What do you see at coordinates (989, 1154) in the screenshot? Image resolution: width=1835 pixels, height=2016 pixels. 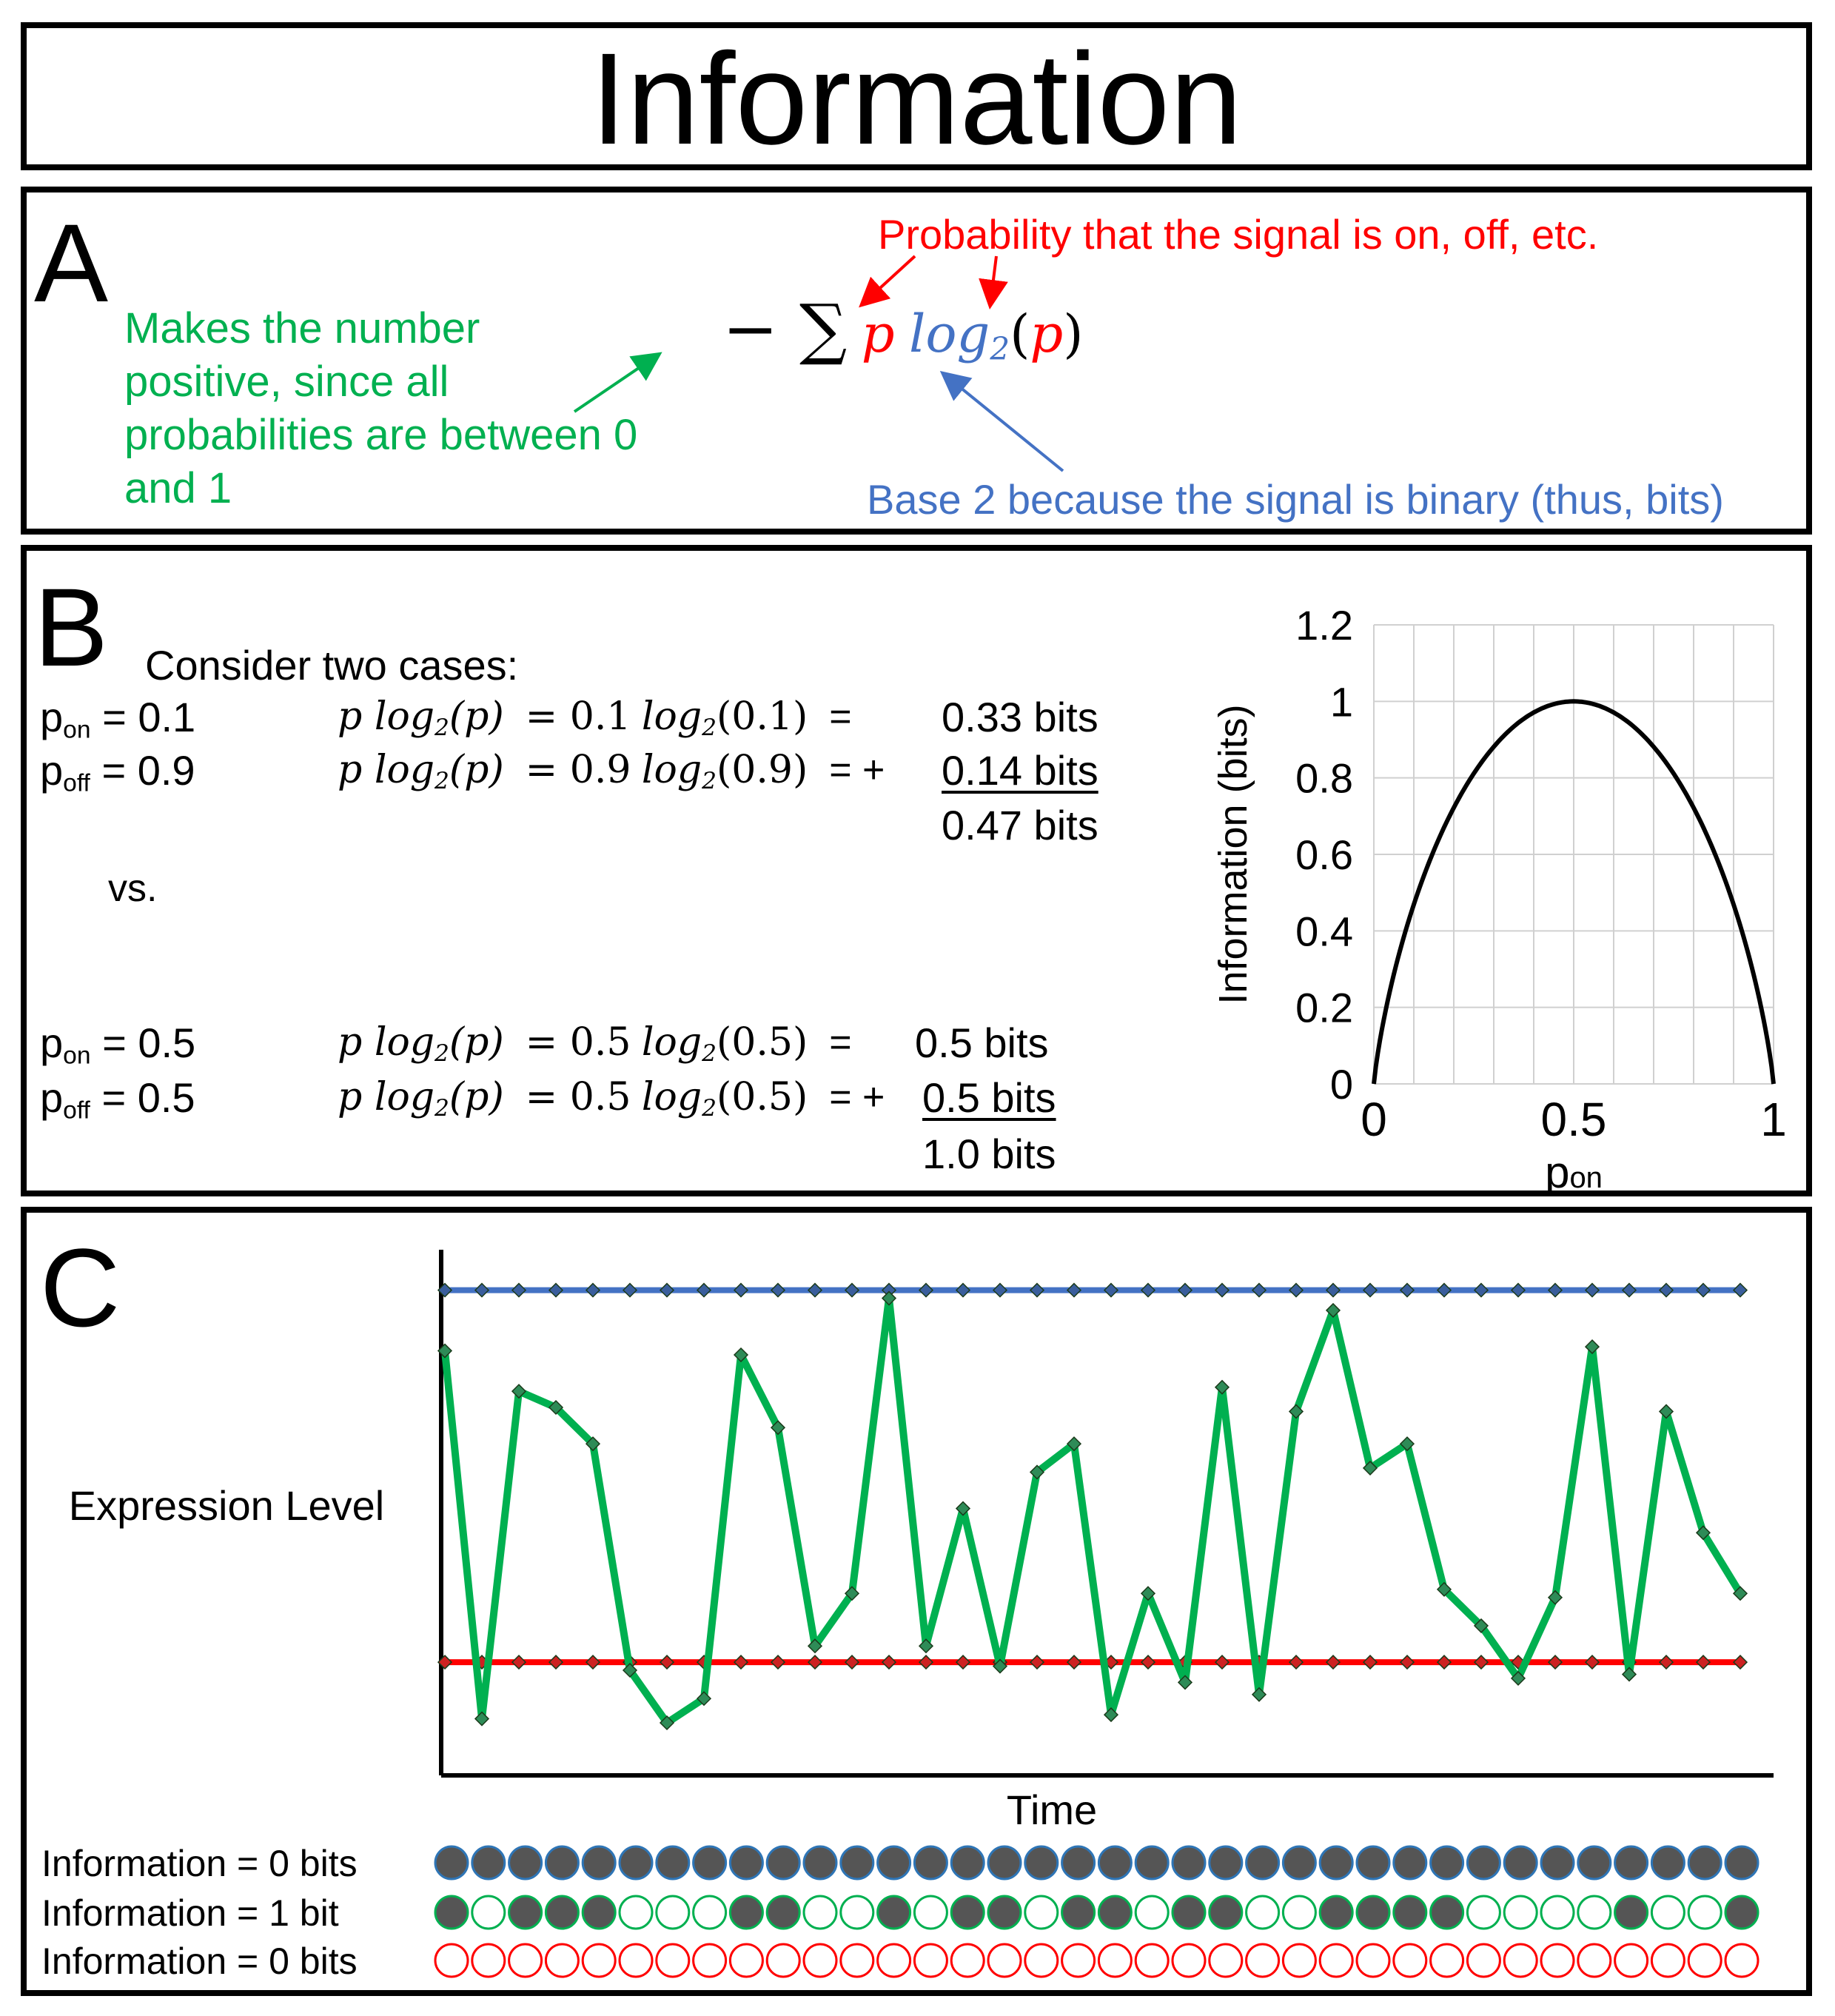 I see `case2-total: 1.0 bits` at bounding box center [989, 1154].